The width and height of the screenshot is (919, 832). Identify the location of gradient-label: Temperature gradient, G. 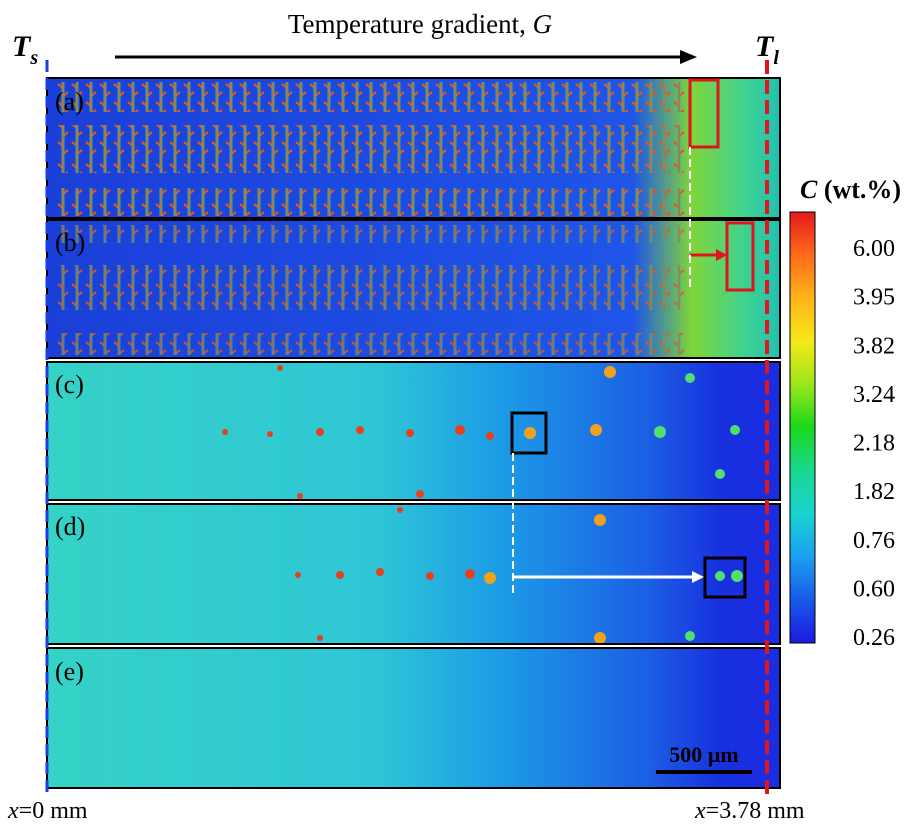
(420, 24).